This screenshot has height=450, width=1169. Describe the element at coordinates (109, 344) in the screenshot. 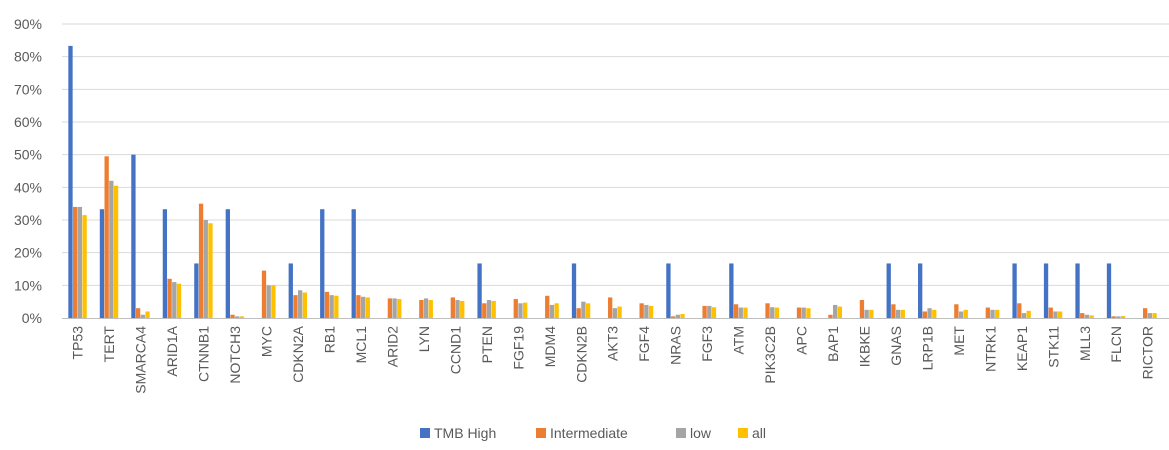

I see `x-category-label: TERT` at that location.